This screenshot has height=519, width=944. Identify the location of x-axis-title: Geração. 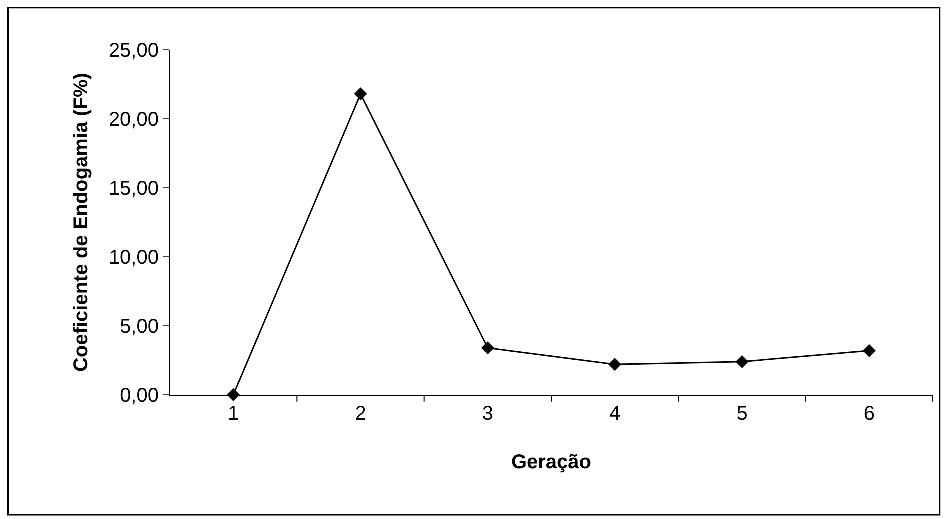
(551, 463).